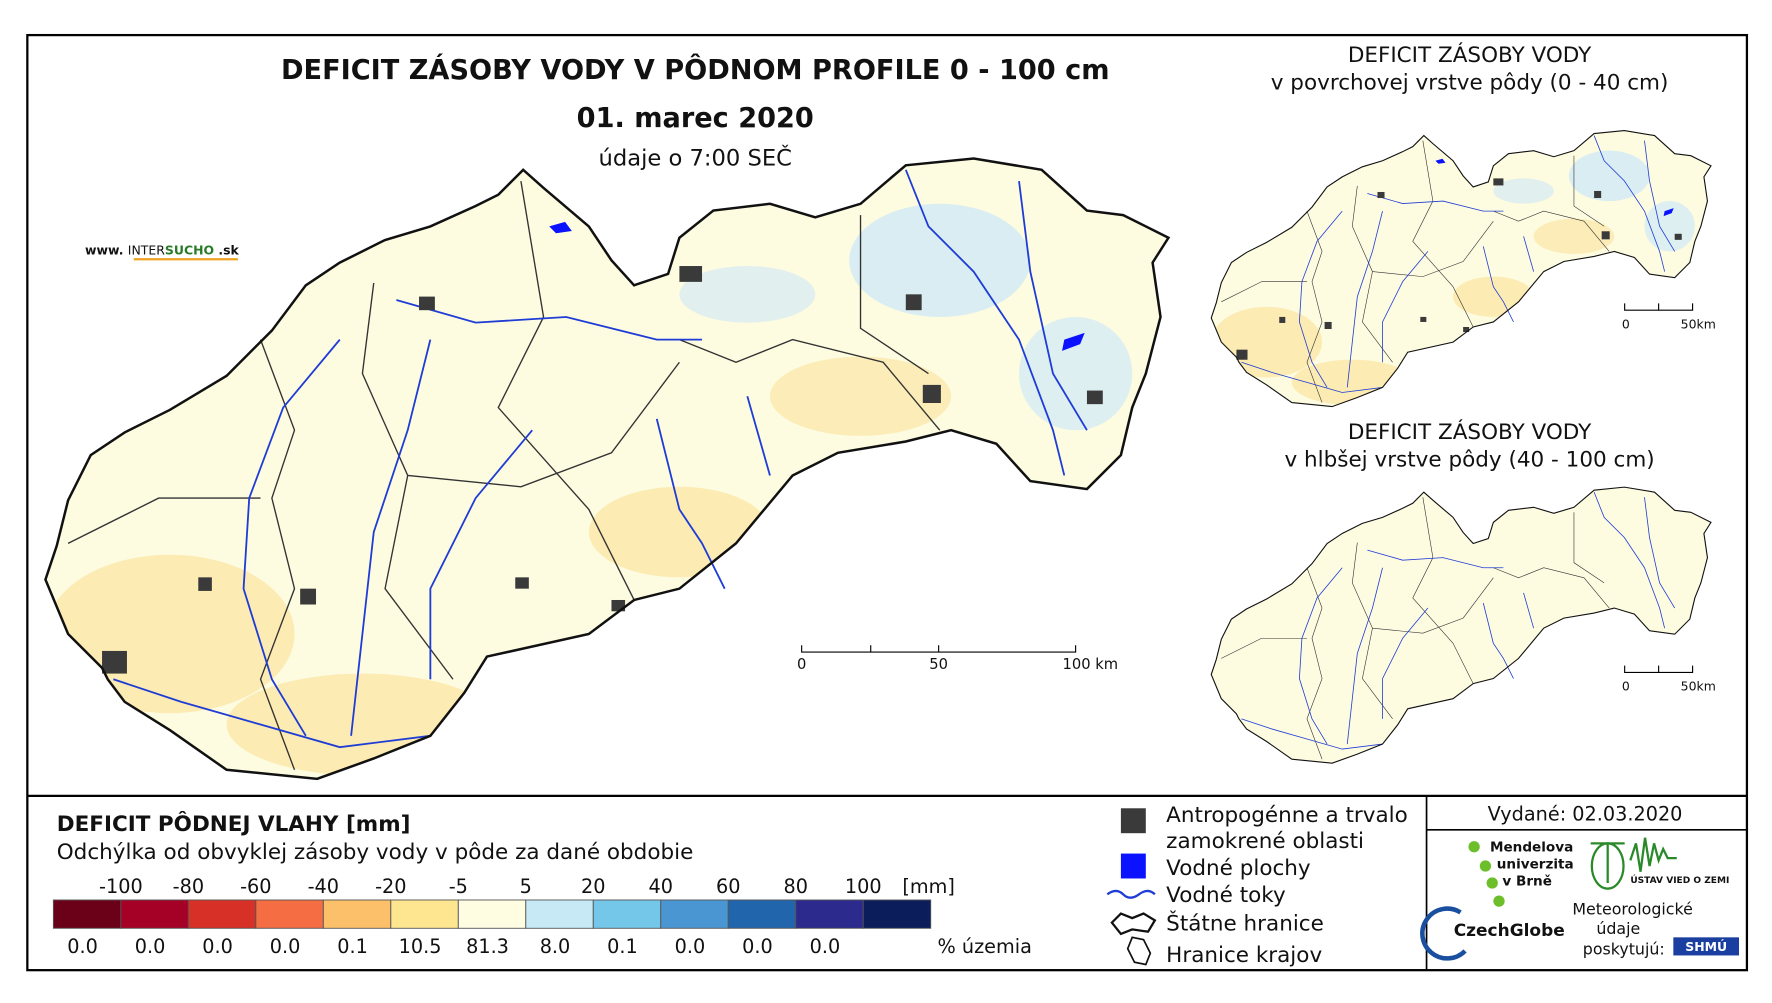  Describe the element at coordinates (1469, 459) in the screenshot. I see `inset-subtitle: v hlbšej vrstve pôdy (40 - 100 cm)` at that location.